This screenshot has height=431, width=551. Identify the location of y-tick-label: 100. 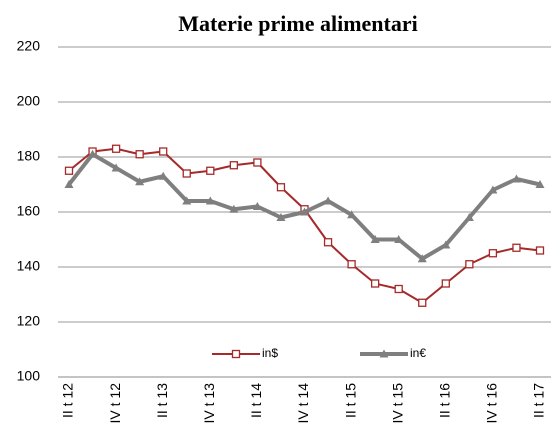
(29, 376).